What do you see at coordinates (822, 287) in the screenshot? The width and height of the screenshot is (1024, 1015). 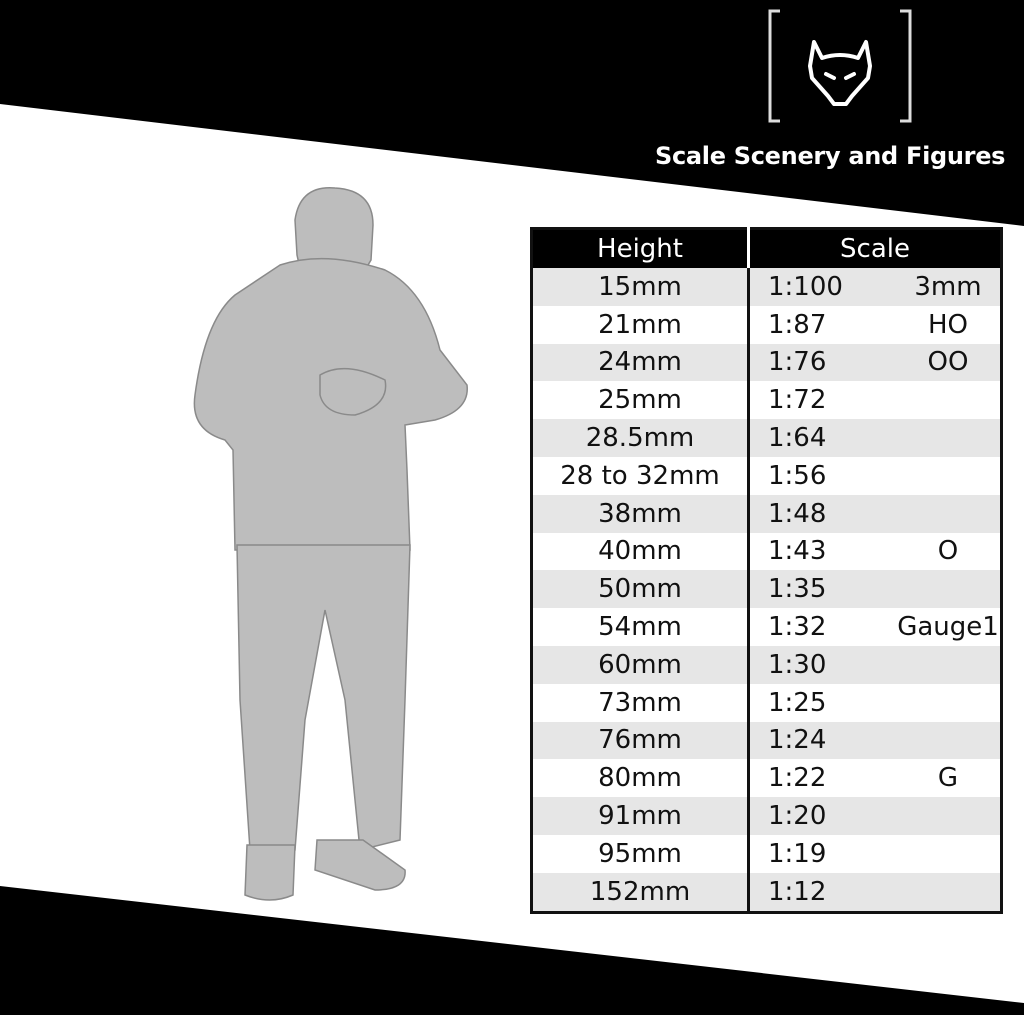 I see `scale-ratio-cell: 1:100` at bounding box center [822, 287].